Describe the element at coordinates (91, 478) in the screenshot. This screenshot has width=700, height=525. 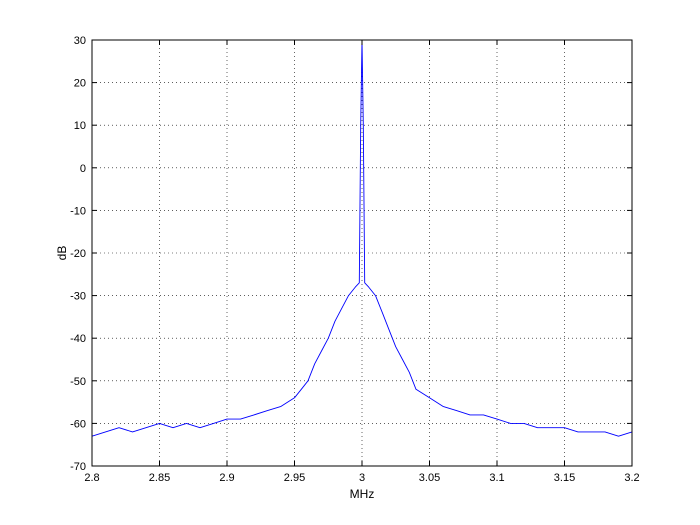
I see `x-tick-label: 2.8` at that location.